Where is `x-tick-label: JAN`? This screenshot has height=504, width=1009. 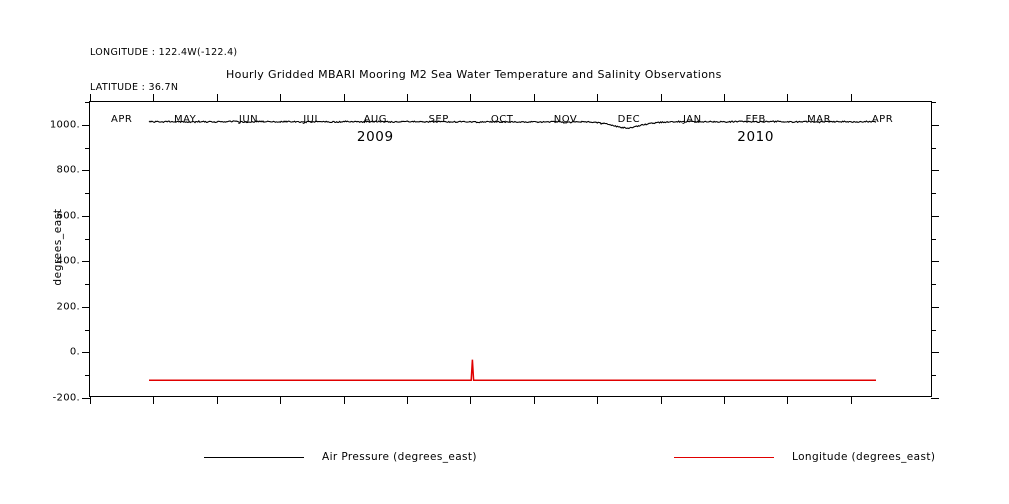
x-tick-label: JAN is located at coordinates (692, 119).